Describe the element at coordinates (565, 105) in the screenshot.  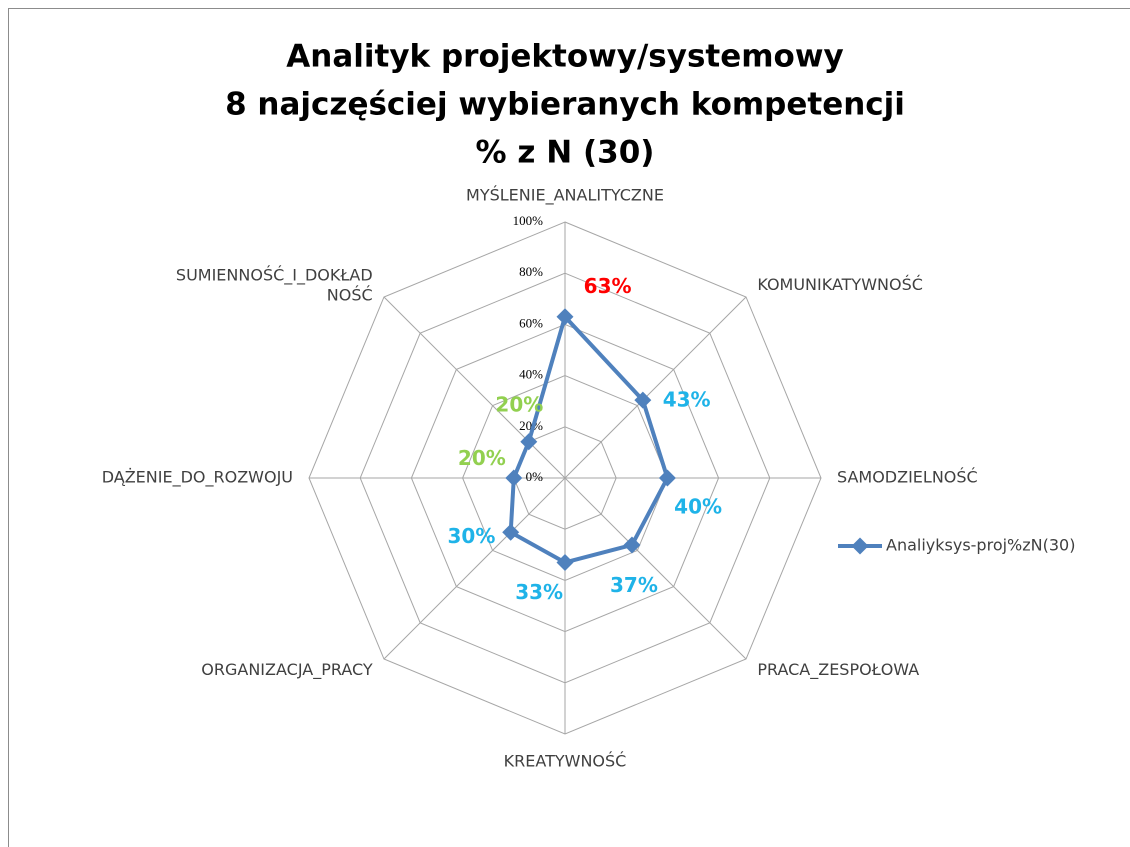
I see `chart-title: 8 najczęściej wybieranych kompetencji` at that location.